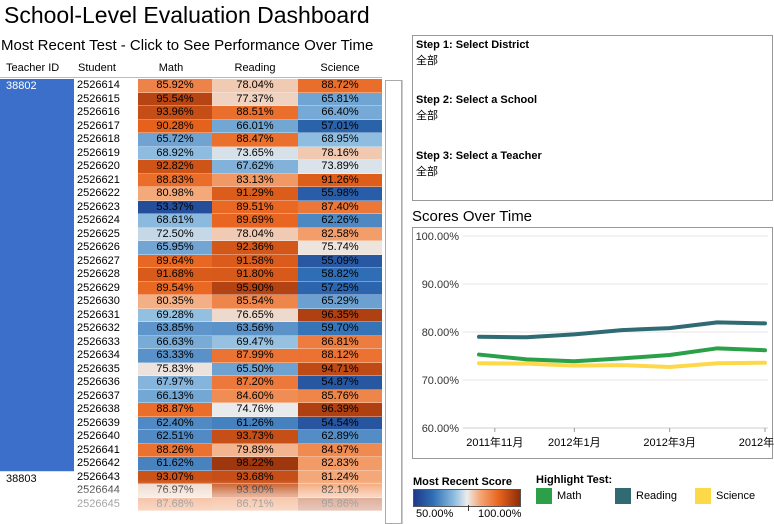 Image resolution: width=774 pixels, height=524 pixels. What do you see at coordinates (228, 504) in the screenshot?
I see `table-row: 2526645 87.68% 86.71% 95.86%` at bounding box center [228, 504].